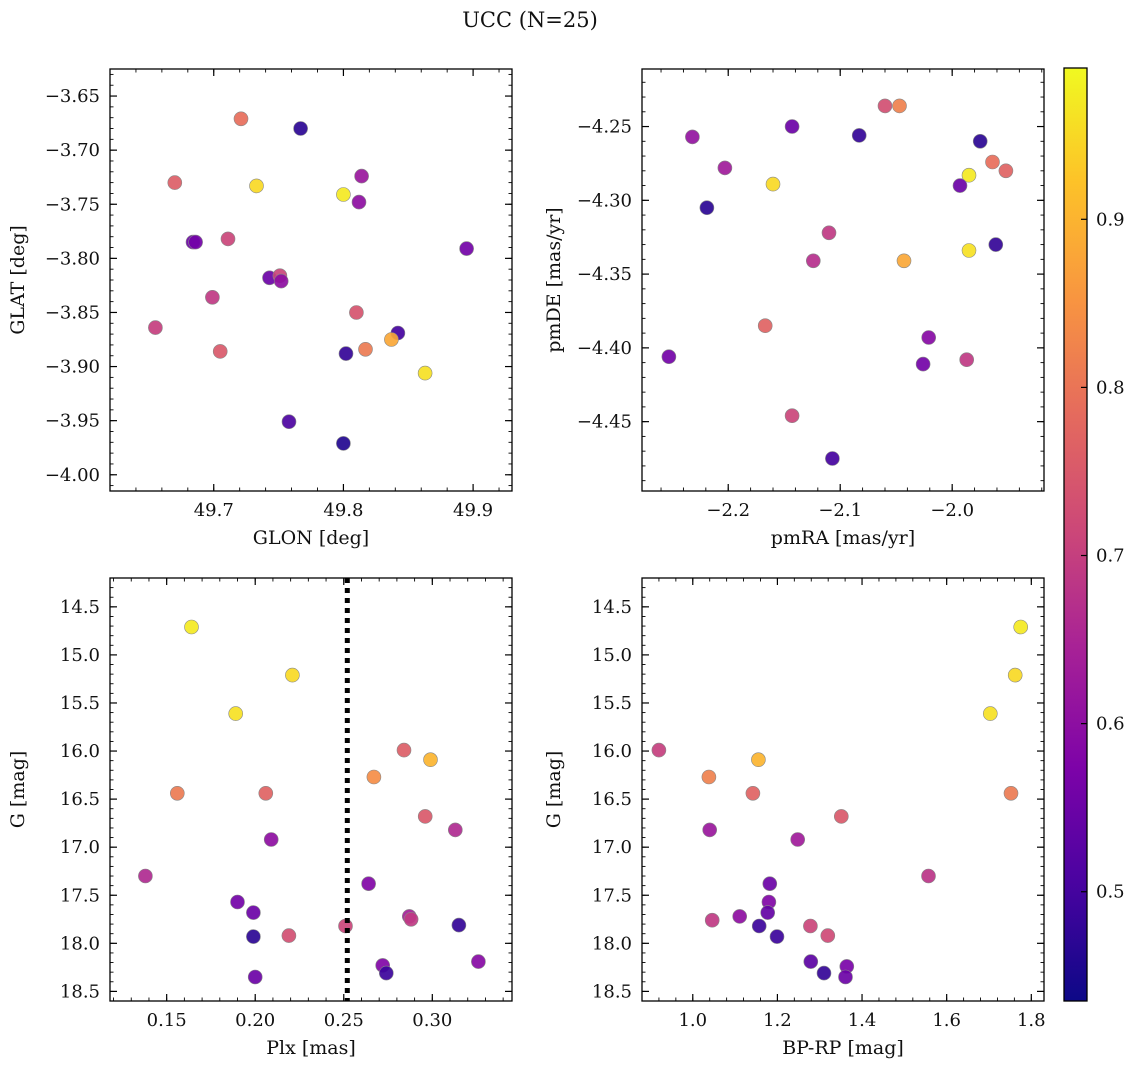  I want to click on y-tick-label: 14.5, so click(612, 607).